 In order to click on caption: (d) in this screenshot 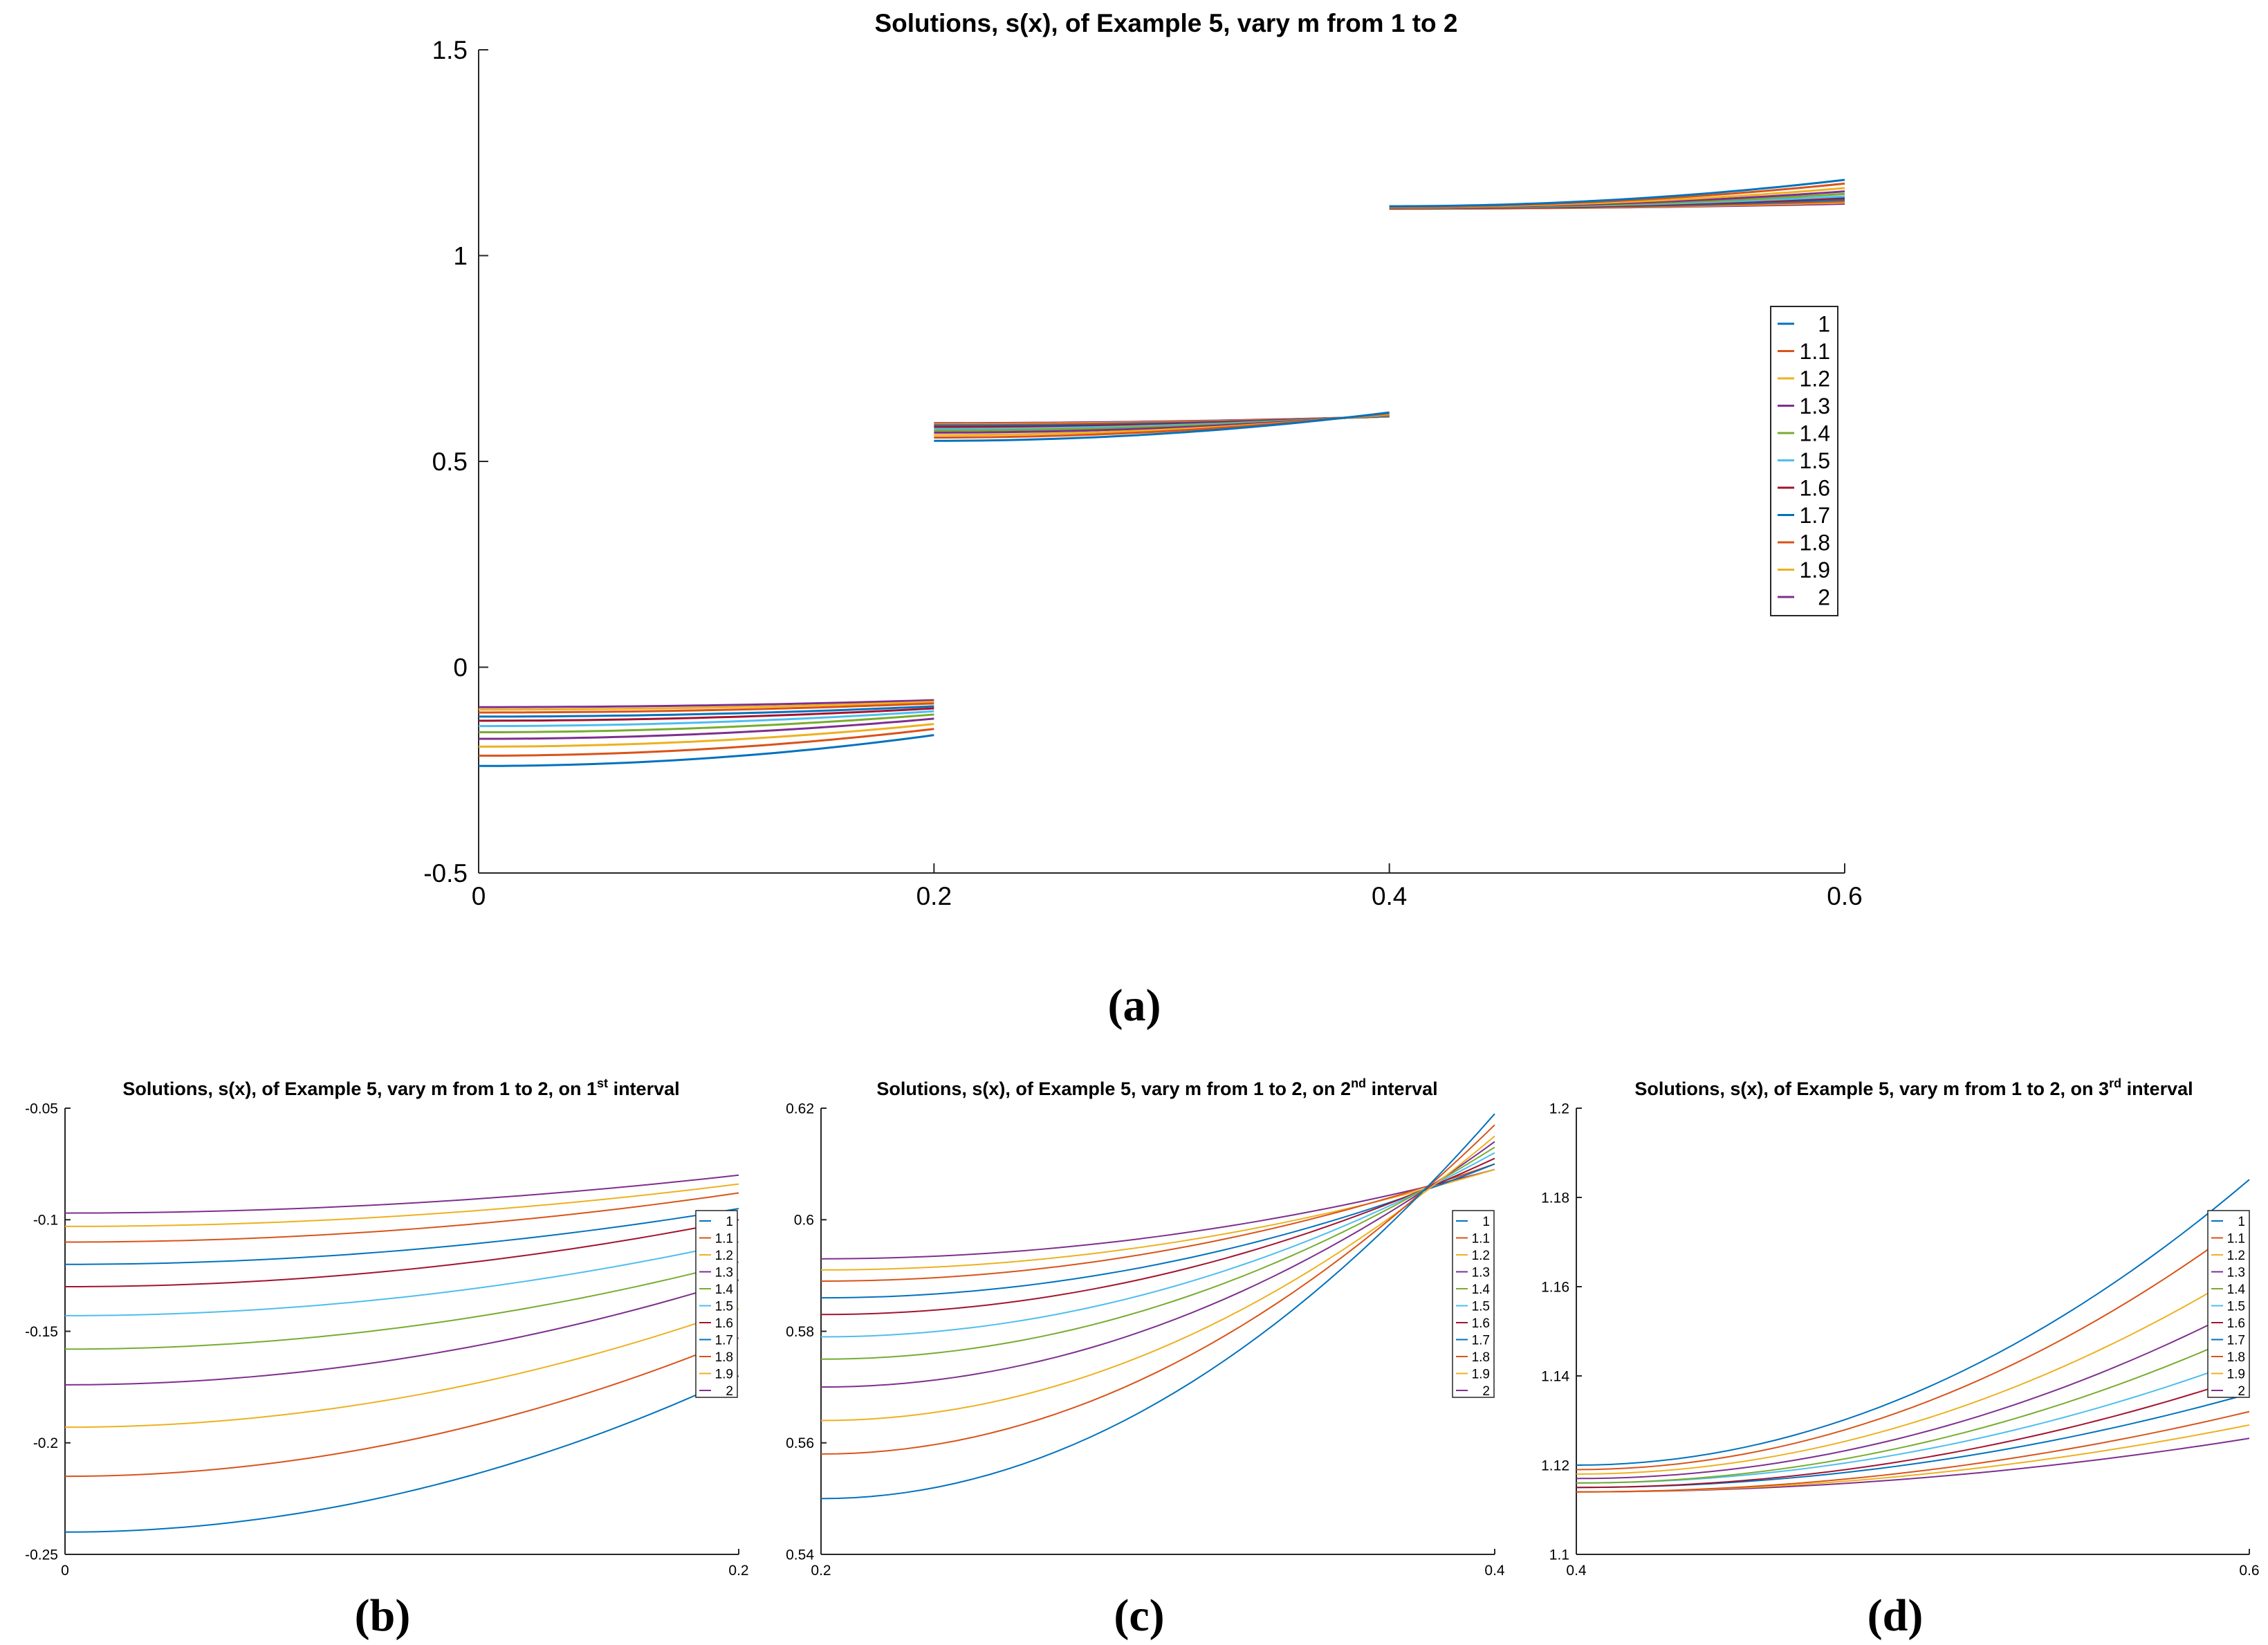, I will do `click(1896, 1615)`.